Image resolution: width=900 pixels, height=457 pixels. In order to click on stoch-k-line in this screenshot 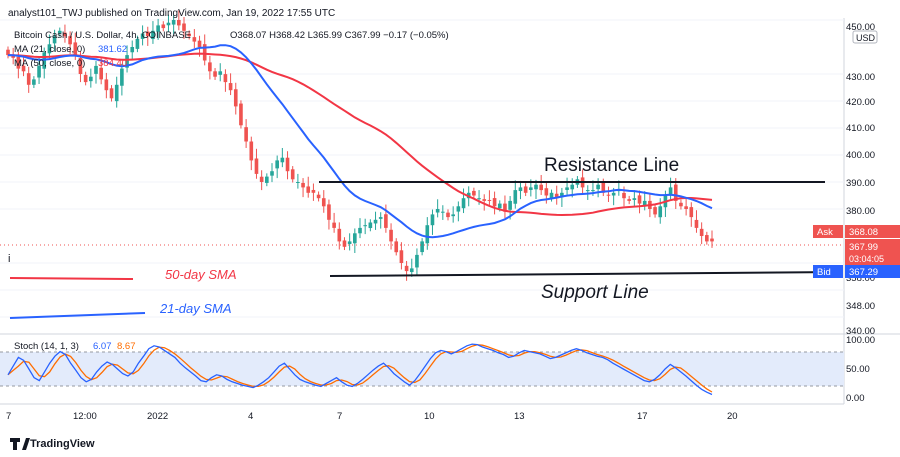, I will do `click(360, 369)`.